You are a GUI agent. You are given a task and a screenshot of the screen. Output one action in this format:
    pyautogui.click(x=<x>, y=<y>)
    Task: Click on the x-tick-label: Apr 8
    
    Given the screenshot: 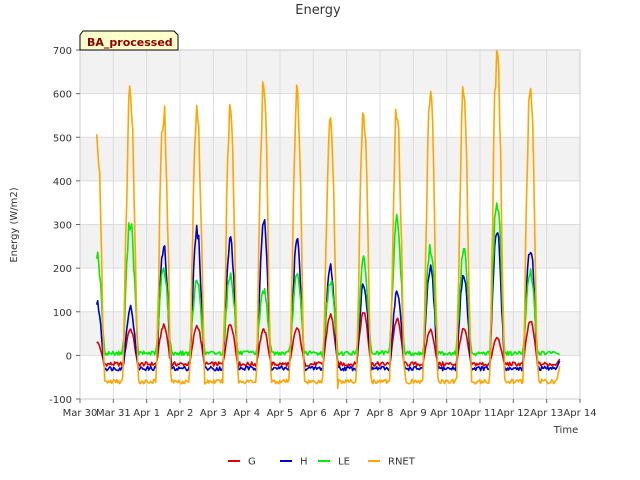 What is the action you would take?
    pyautogui.click(x=380, y=413)
    